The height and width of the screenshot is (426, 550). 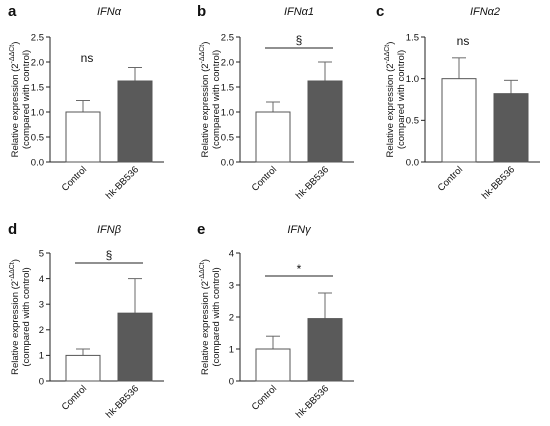 What do you see at coordinates (12, 11) in the screenshot?
I see `panel-letter: a` at bounding box center [12, 11].